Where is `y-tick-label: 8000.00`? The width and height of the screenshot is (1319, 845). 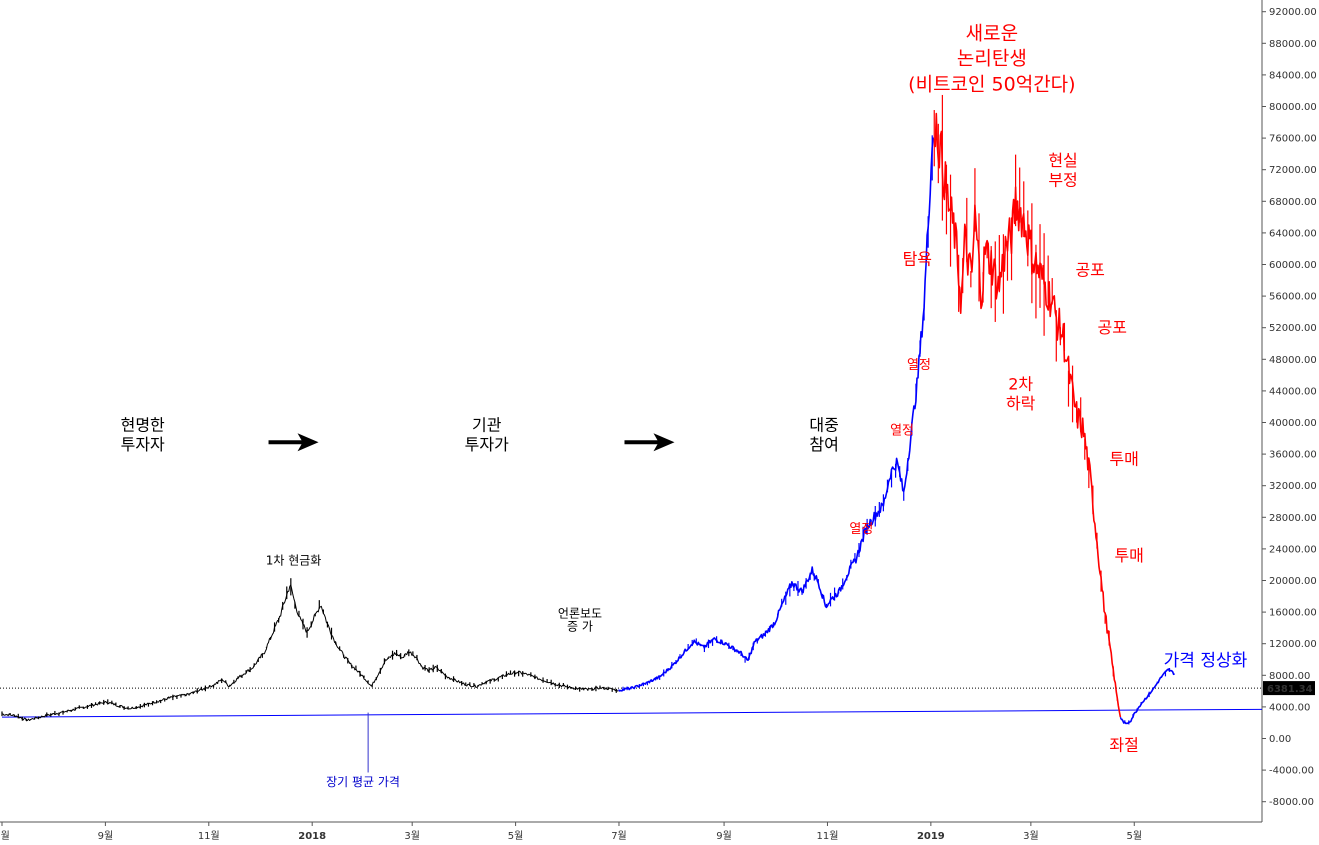 y-tick-label: 8000.00 is located at coordinates (1289, 676).